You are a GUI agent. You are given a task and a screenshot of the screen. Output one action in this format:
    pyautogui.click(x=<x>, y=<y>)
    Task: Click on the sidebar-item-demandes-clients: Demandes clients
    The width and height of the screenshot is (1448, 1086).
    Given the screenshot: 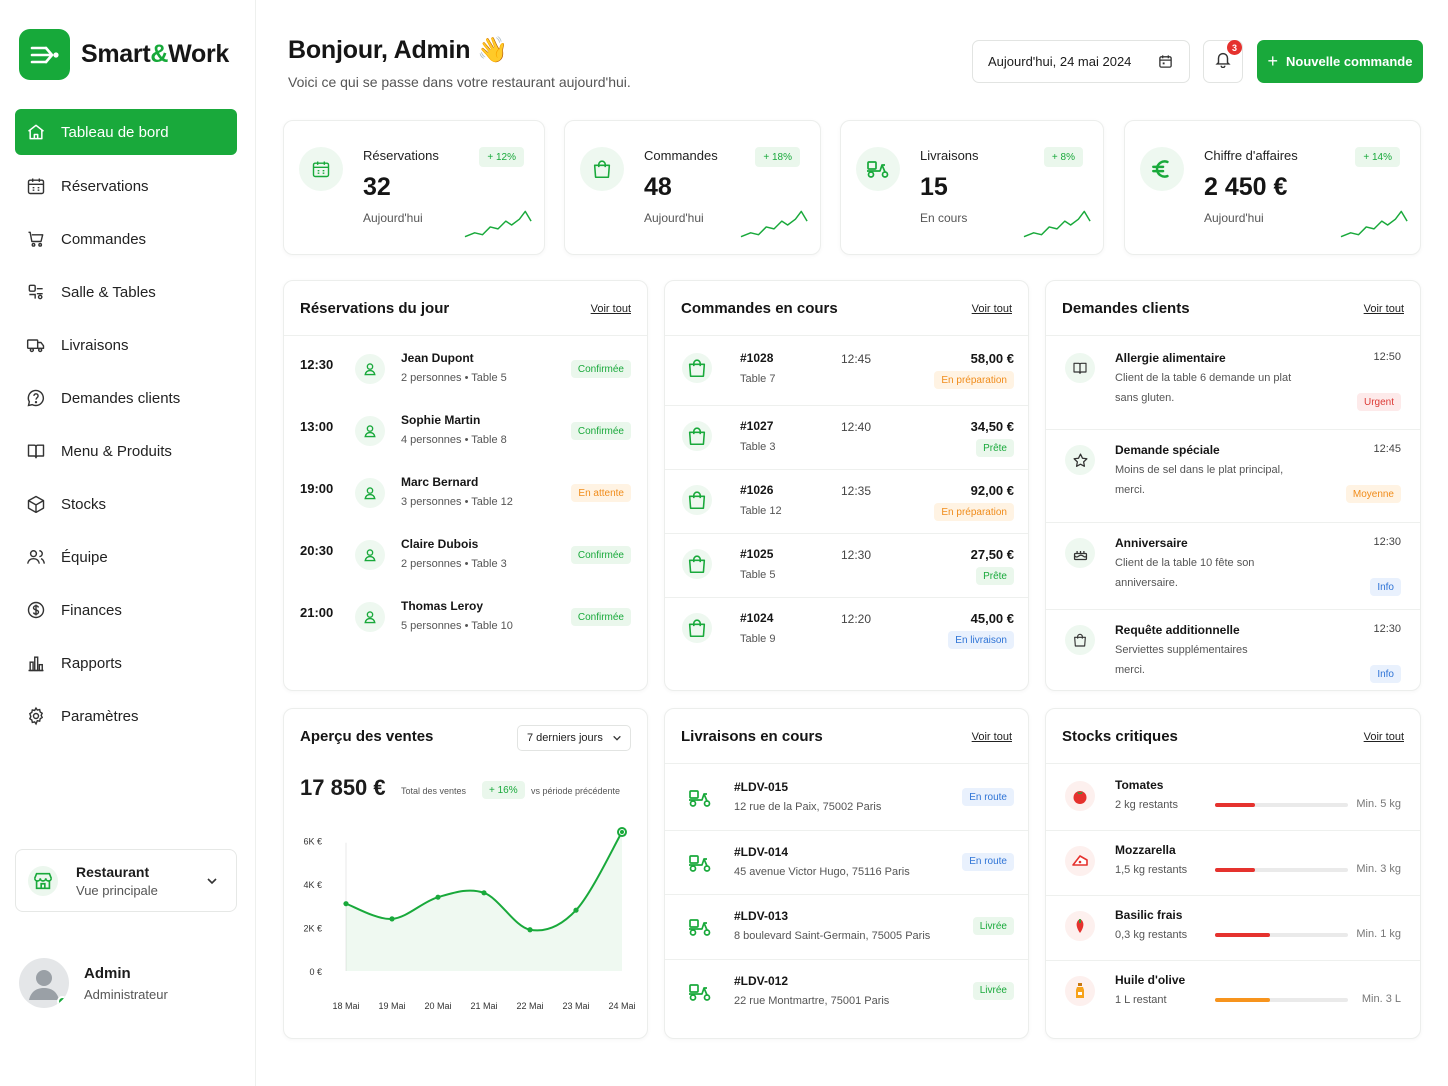 What is the action you would take?
    pyautogui.click(x=126, y=398)
    